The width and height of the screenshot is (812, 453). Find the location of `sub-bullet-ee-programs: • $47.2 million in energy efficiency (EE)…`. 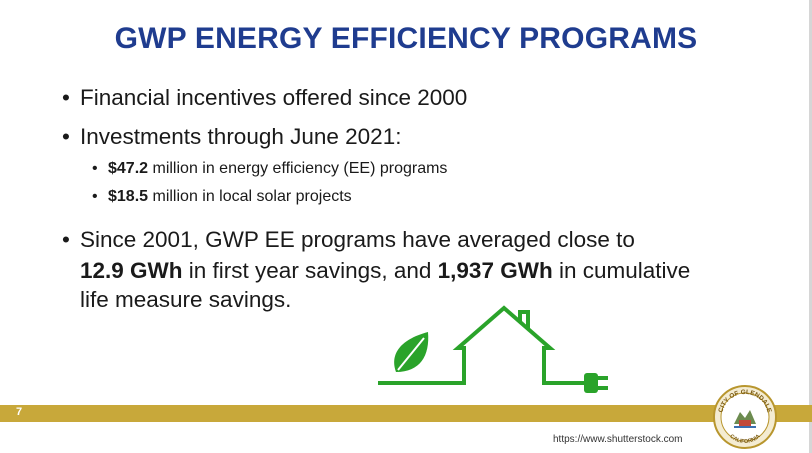

sub-bullet-ee-programs: • $47.2 million in energy efficiency (EE)… is located at coordinates (269, 169).